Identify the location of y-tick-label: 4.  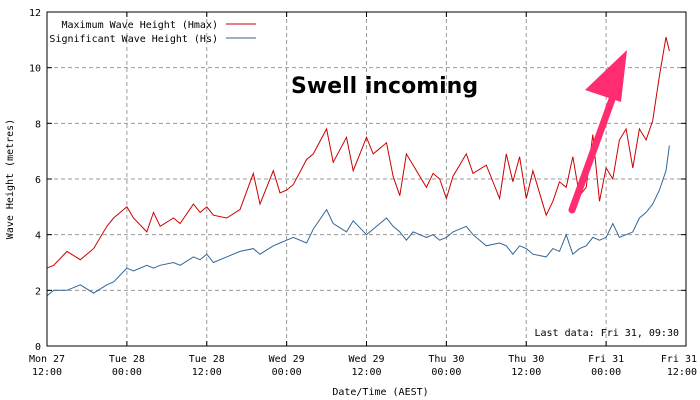
(38, 236).